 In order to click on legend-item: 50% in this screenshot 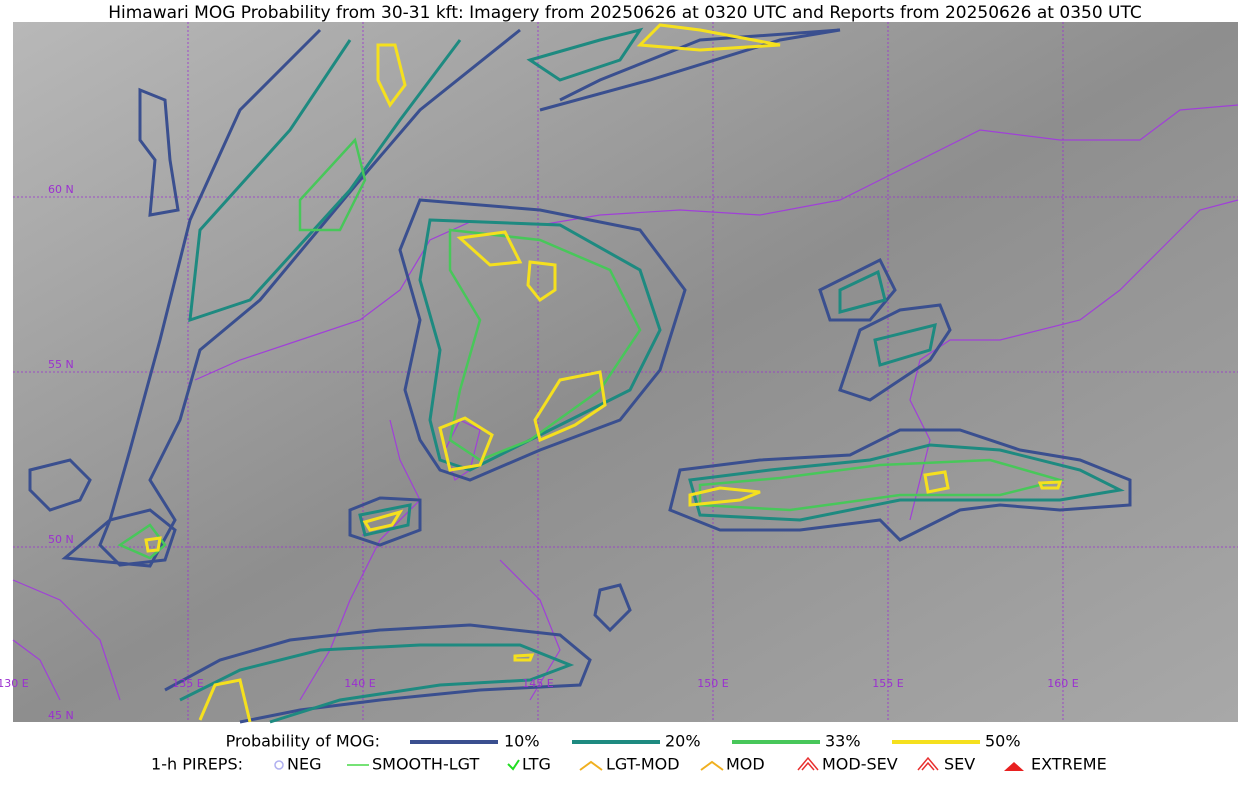, I will do `click(1003, 741)`.